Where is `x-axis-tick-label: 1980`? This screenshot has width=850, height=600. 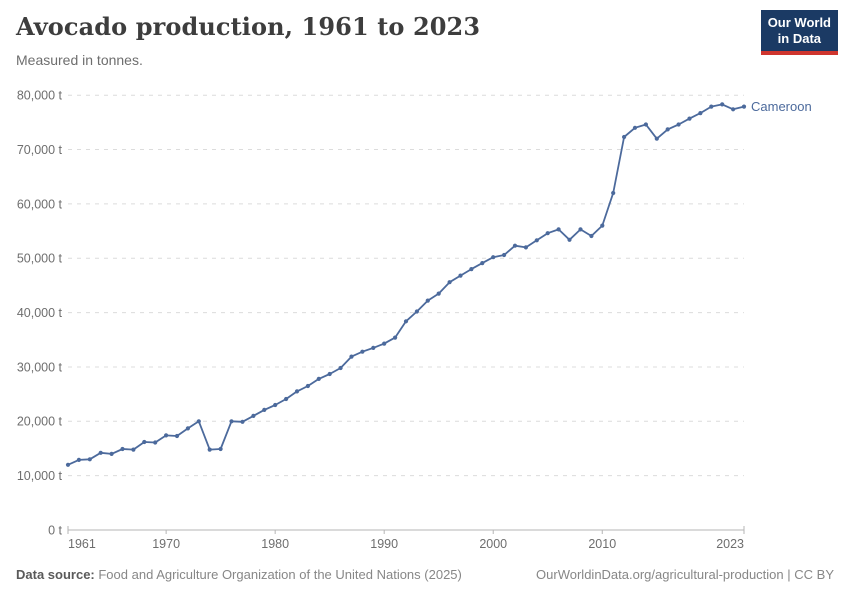 x-axis-tick-label: 1980 is located at coordinates (275, 544).